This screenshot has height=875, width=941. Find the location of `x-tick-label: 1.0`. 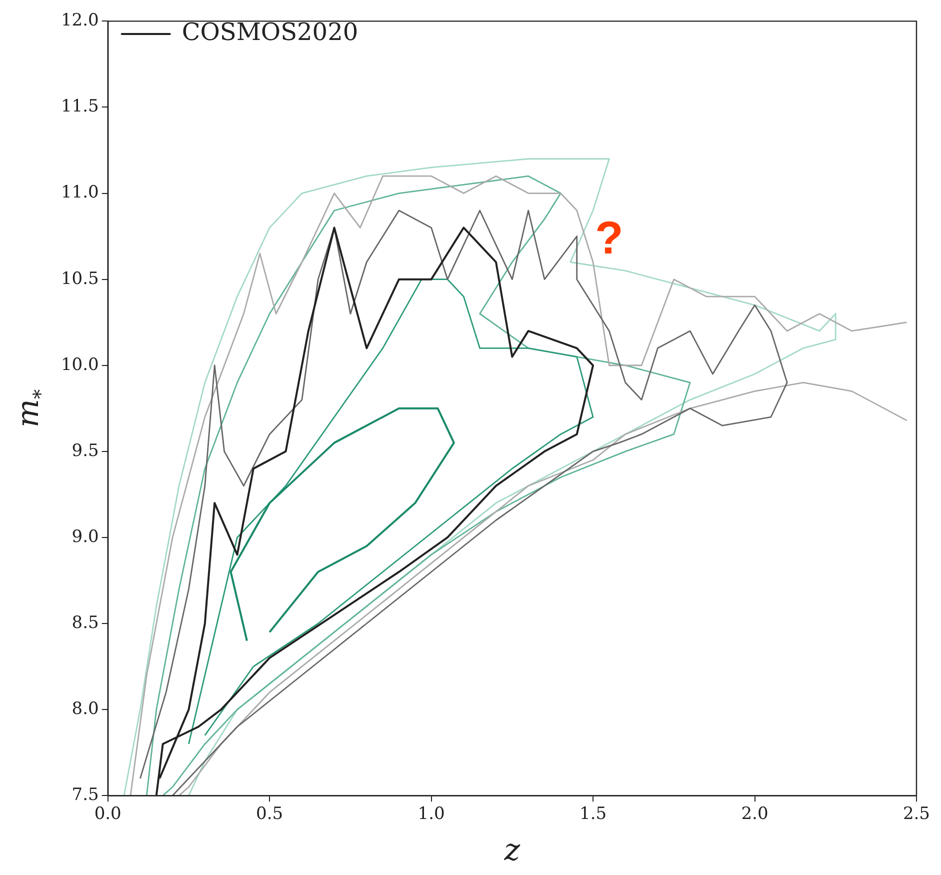

x-tick-label: 1.0 is located at coordinates (431, 814).